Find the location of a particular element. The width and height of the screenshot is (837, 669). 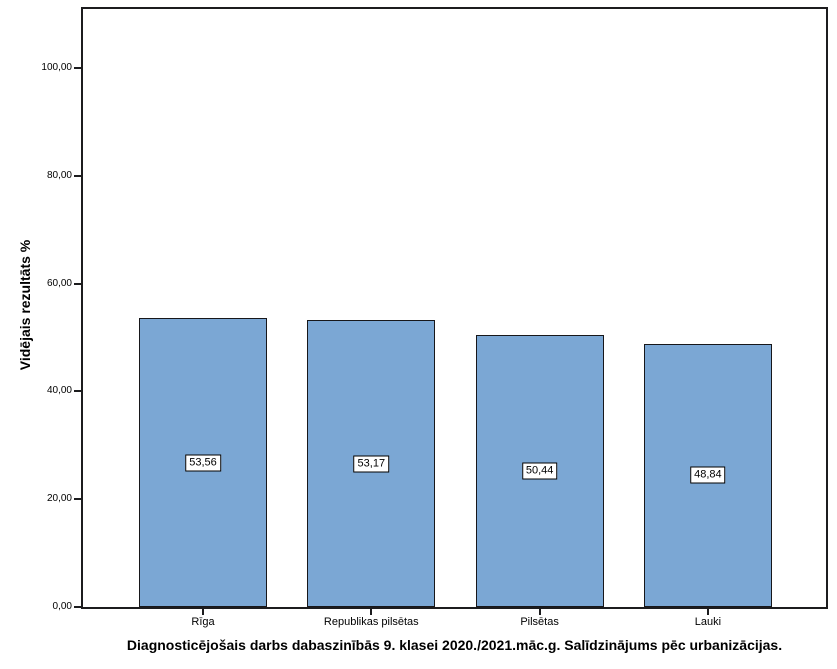

bar-value-label: 50,44 is located at coordinates (539, 471).